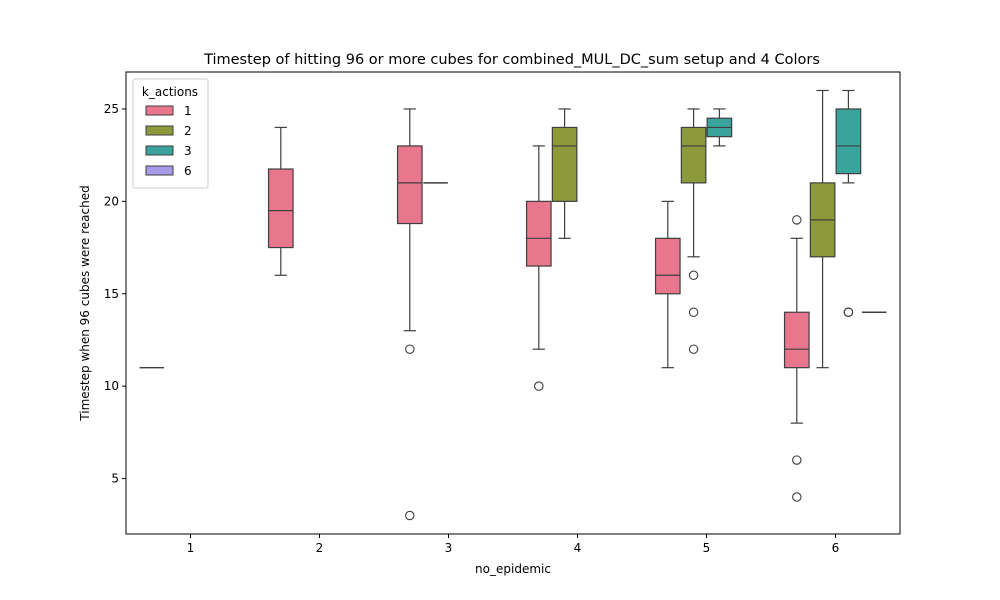 The image size is (1000, 600). I want to click on x-tick-label: 6, so click(836, 548).